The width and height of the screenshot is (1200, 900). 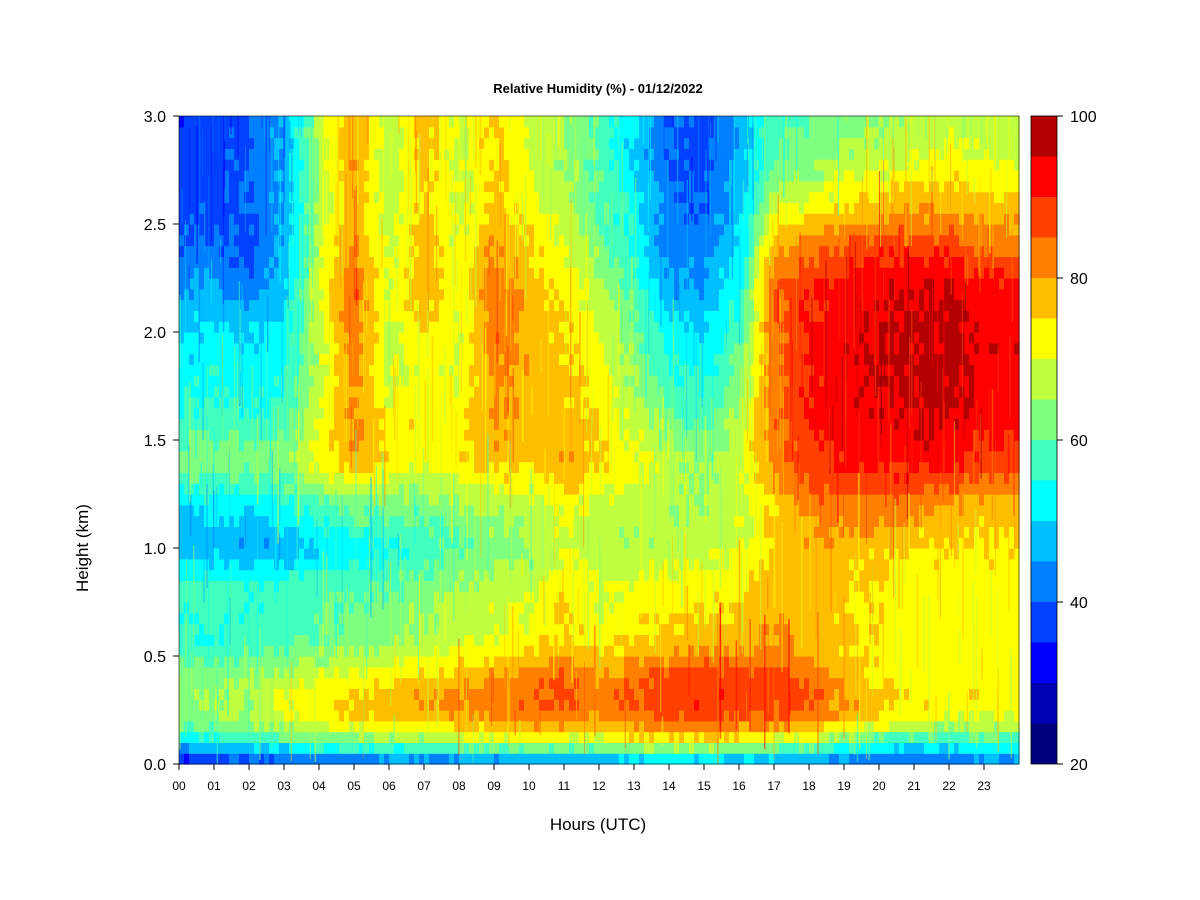 What do you see at coordinates (598, 88) in the screenshot?
I see `chart-title: Relative Humidity (%) - 01/12/2022` at bounding box center [598, 88].